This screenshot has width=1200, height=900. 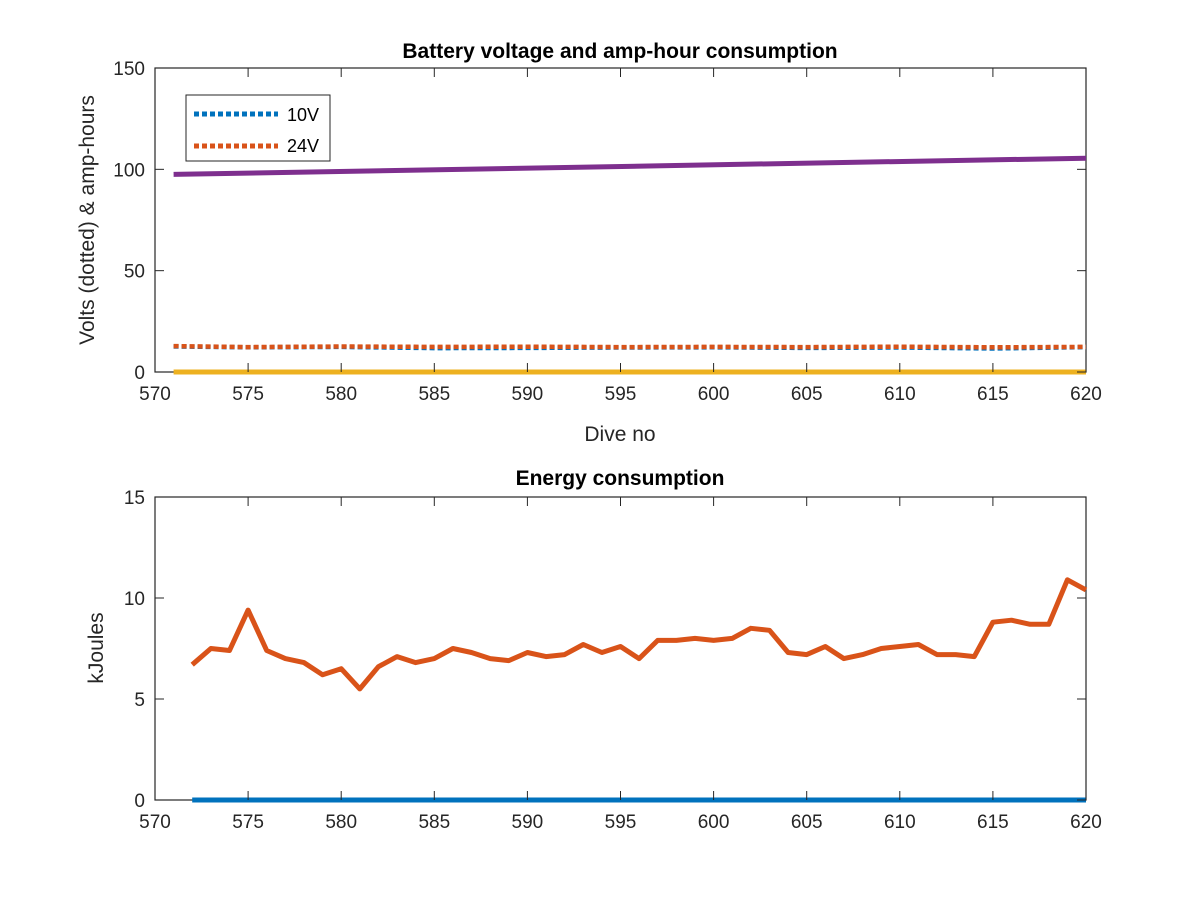 I want to click on energy-x-tick-label: 600, so click(x=714, y=822).